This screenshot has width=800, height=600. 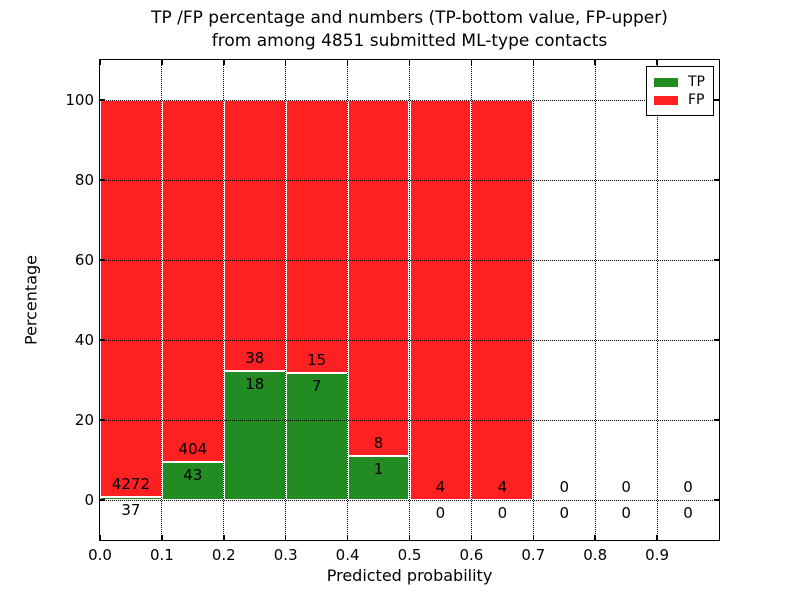 I want to click on y-axis-label: Percentage, so click(x=31, y=300).